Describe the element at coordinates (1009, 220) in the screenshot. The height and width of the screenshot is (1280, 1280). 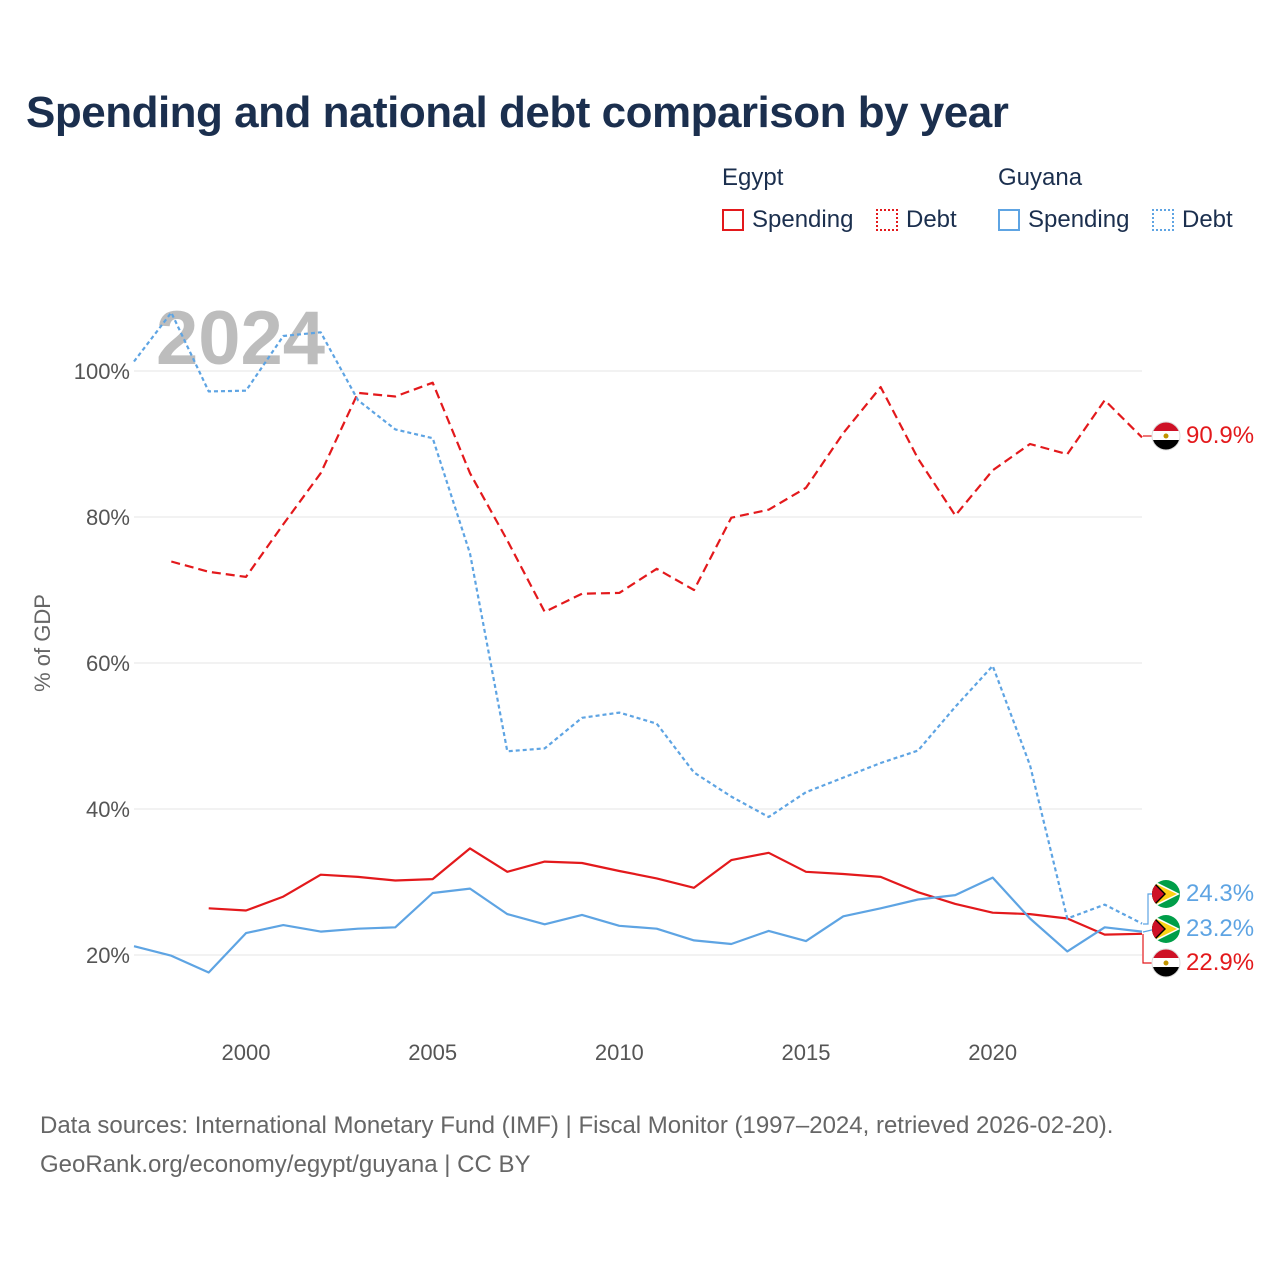
I see `legend-swatch-guyana-spending` at that location.